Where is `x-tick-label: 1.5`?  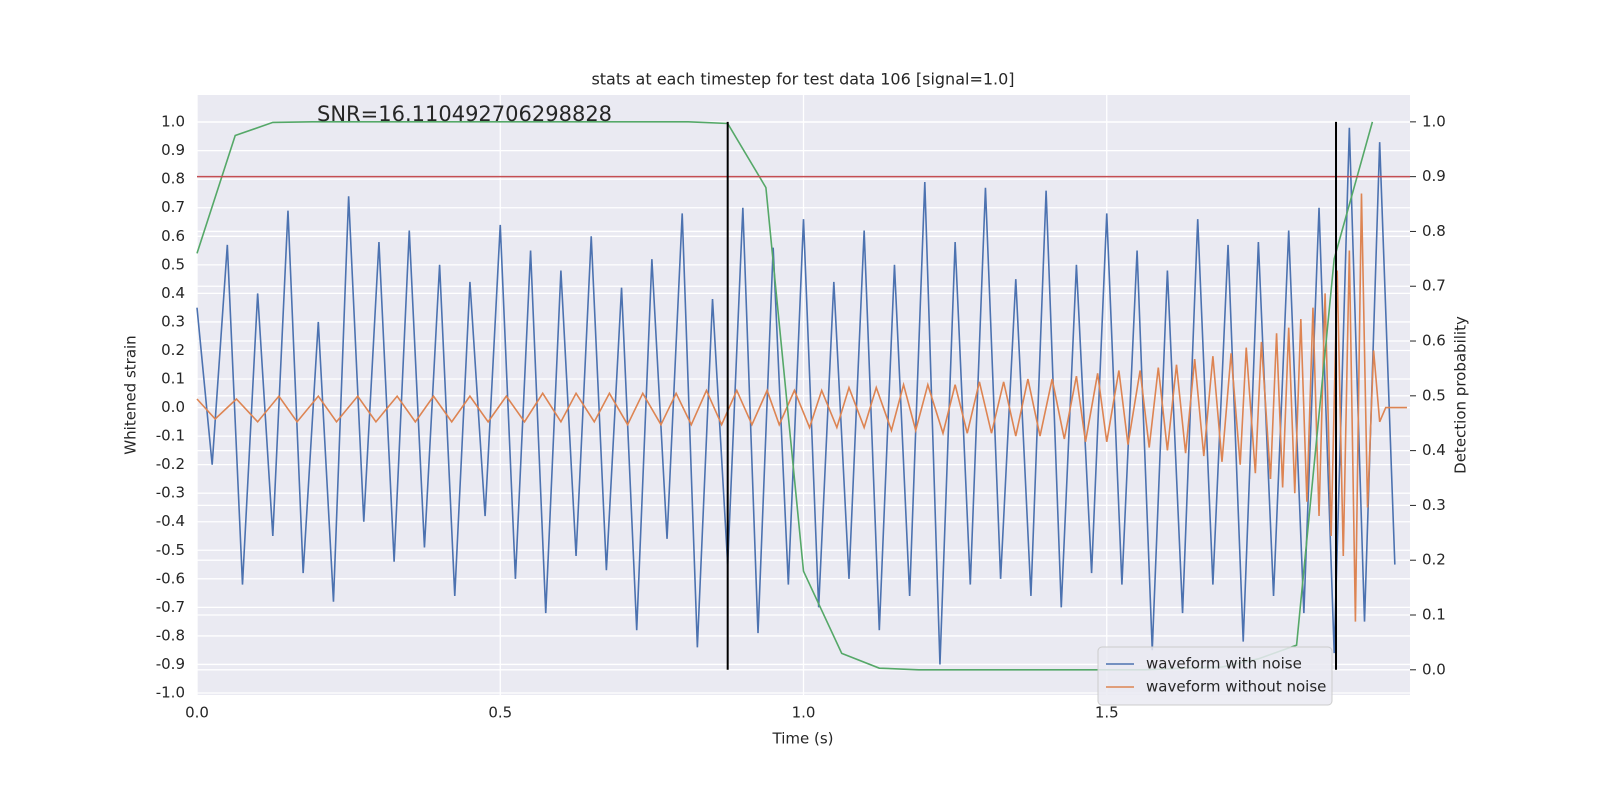
x-tick-label: 1.5 is located at coordinates (1107, 713).